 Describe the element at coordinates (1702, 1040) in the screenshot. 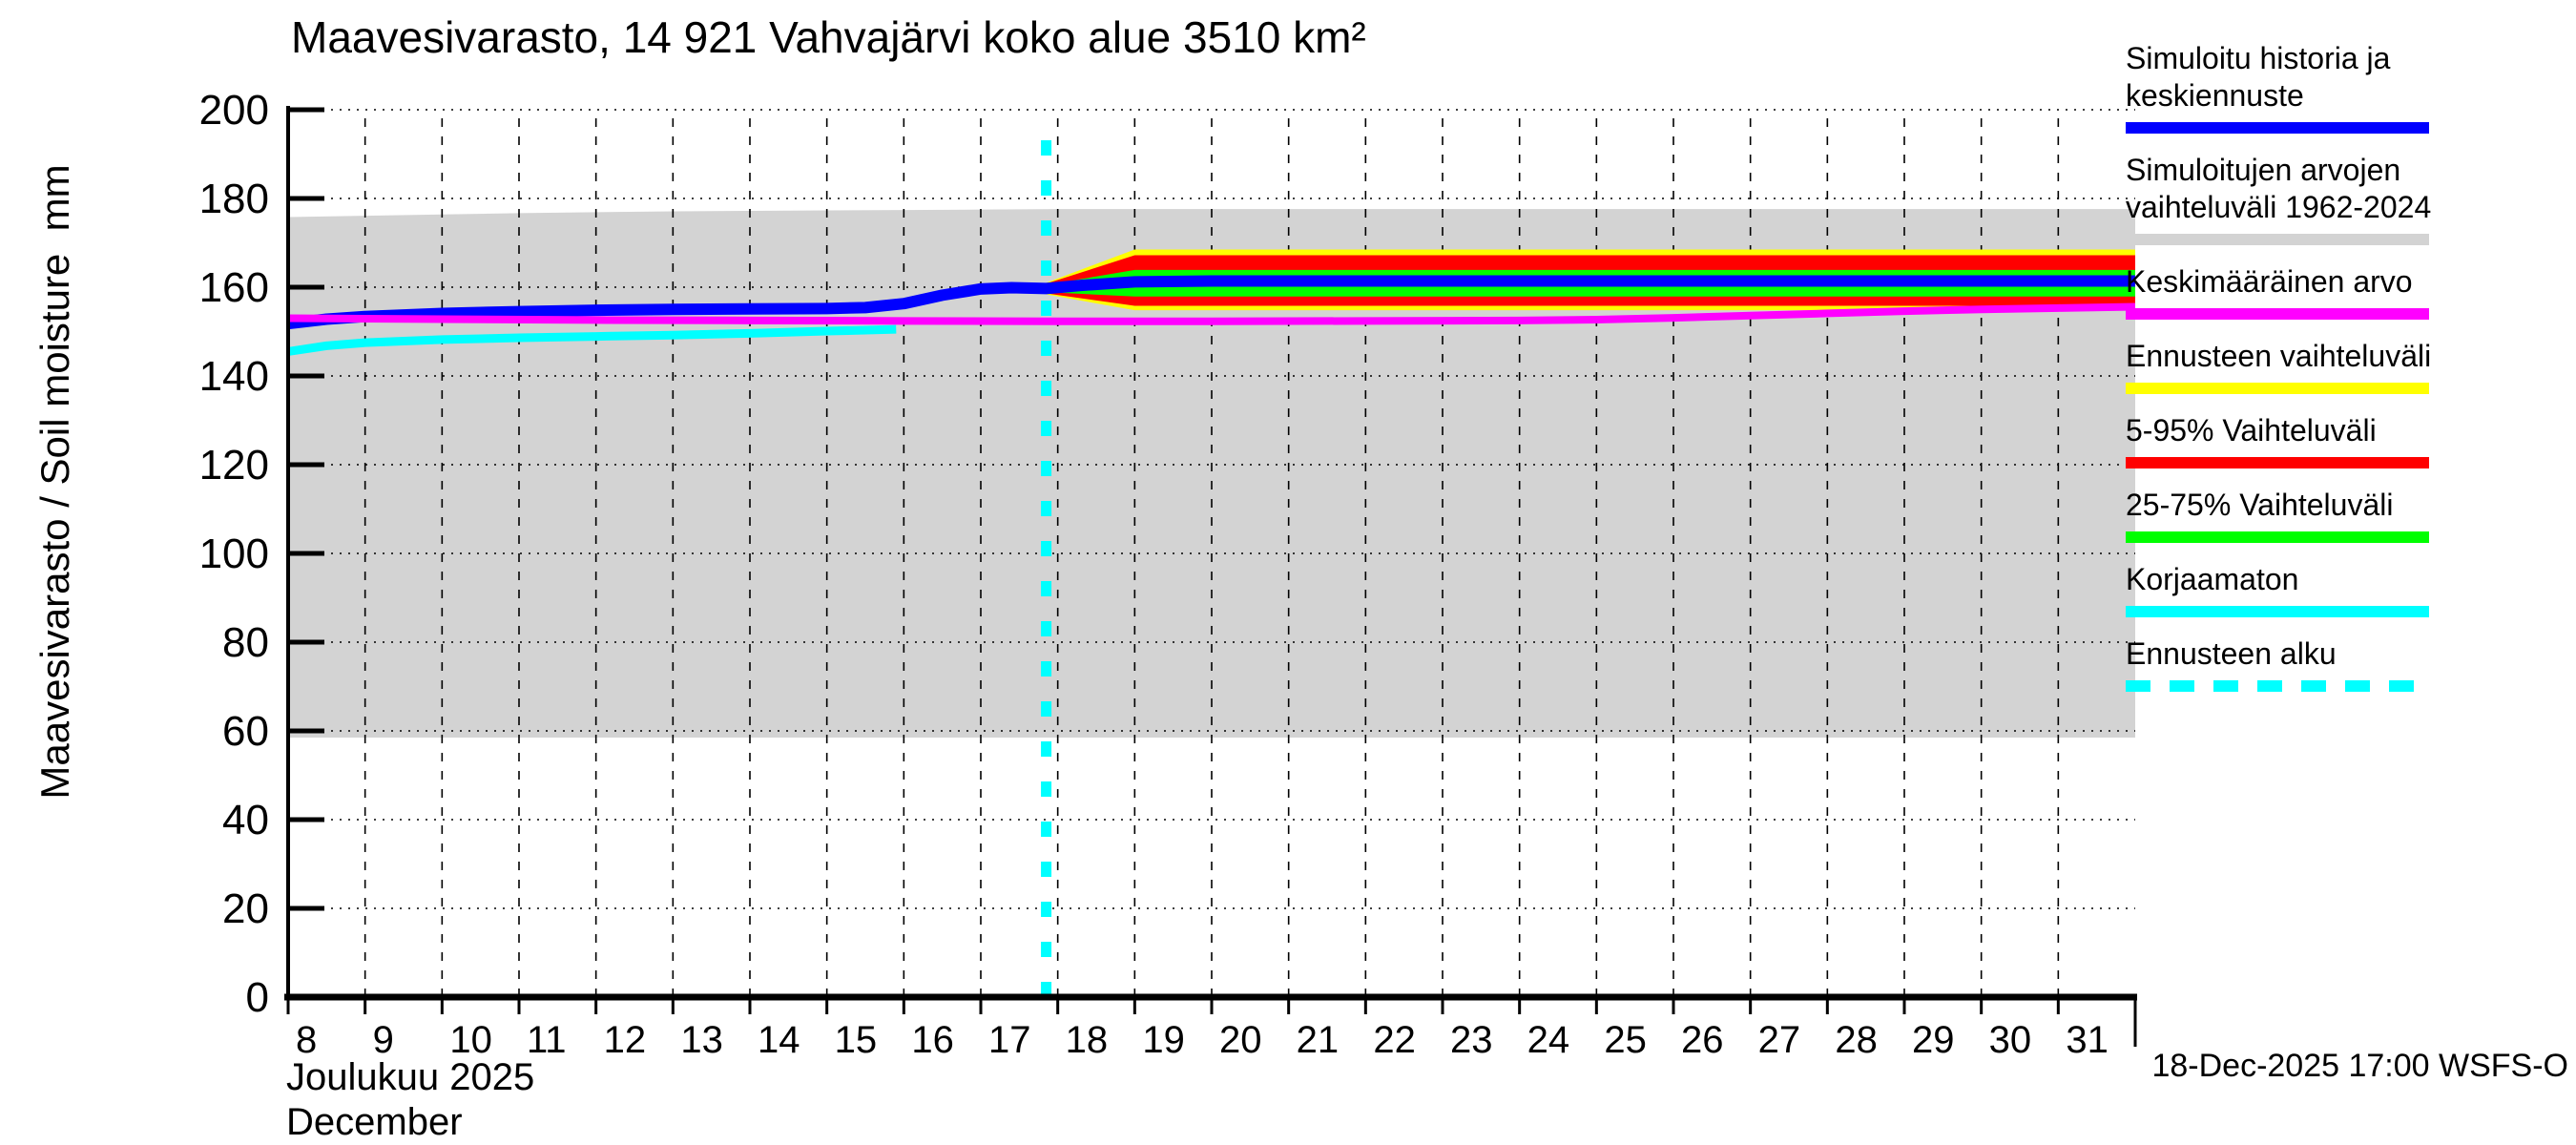

I see `x-tick-label: 26` at that location.